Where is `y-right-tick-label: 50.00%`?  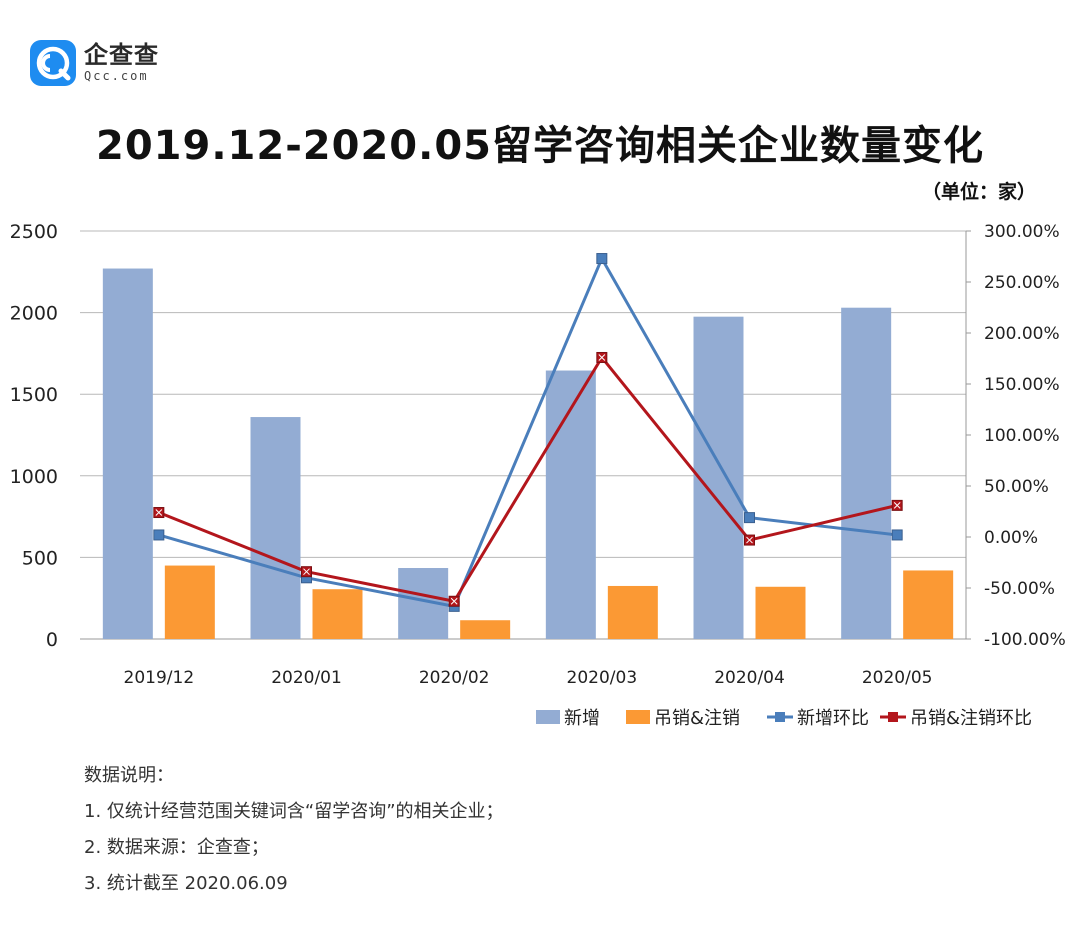
y-right-tick-label: 50.00% is located at coordinates (1016, 487).